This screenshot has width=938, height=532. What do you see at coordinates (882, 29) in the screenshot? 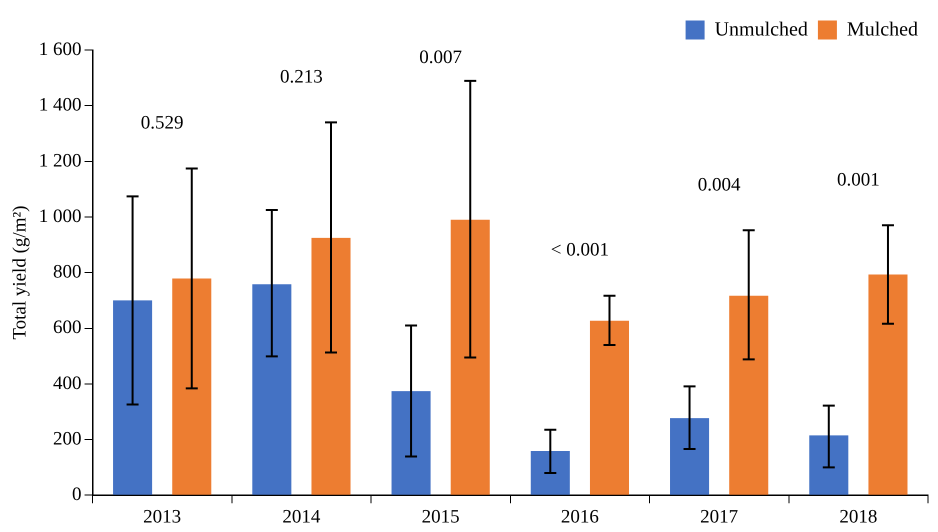
I see `legend-label: Mulched` at bounding box center [882, 29].